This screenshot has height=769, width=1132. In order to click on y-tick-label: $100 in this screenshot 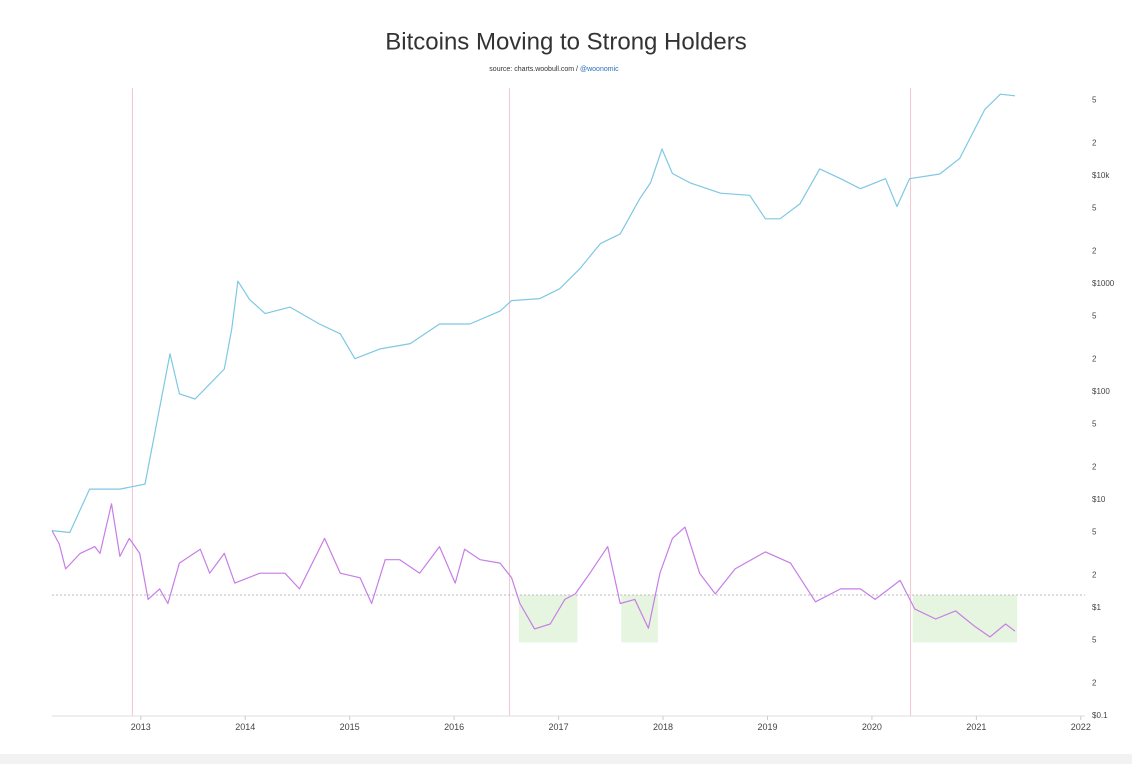, I will do `click(1101, 391)`.